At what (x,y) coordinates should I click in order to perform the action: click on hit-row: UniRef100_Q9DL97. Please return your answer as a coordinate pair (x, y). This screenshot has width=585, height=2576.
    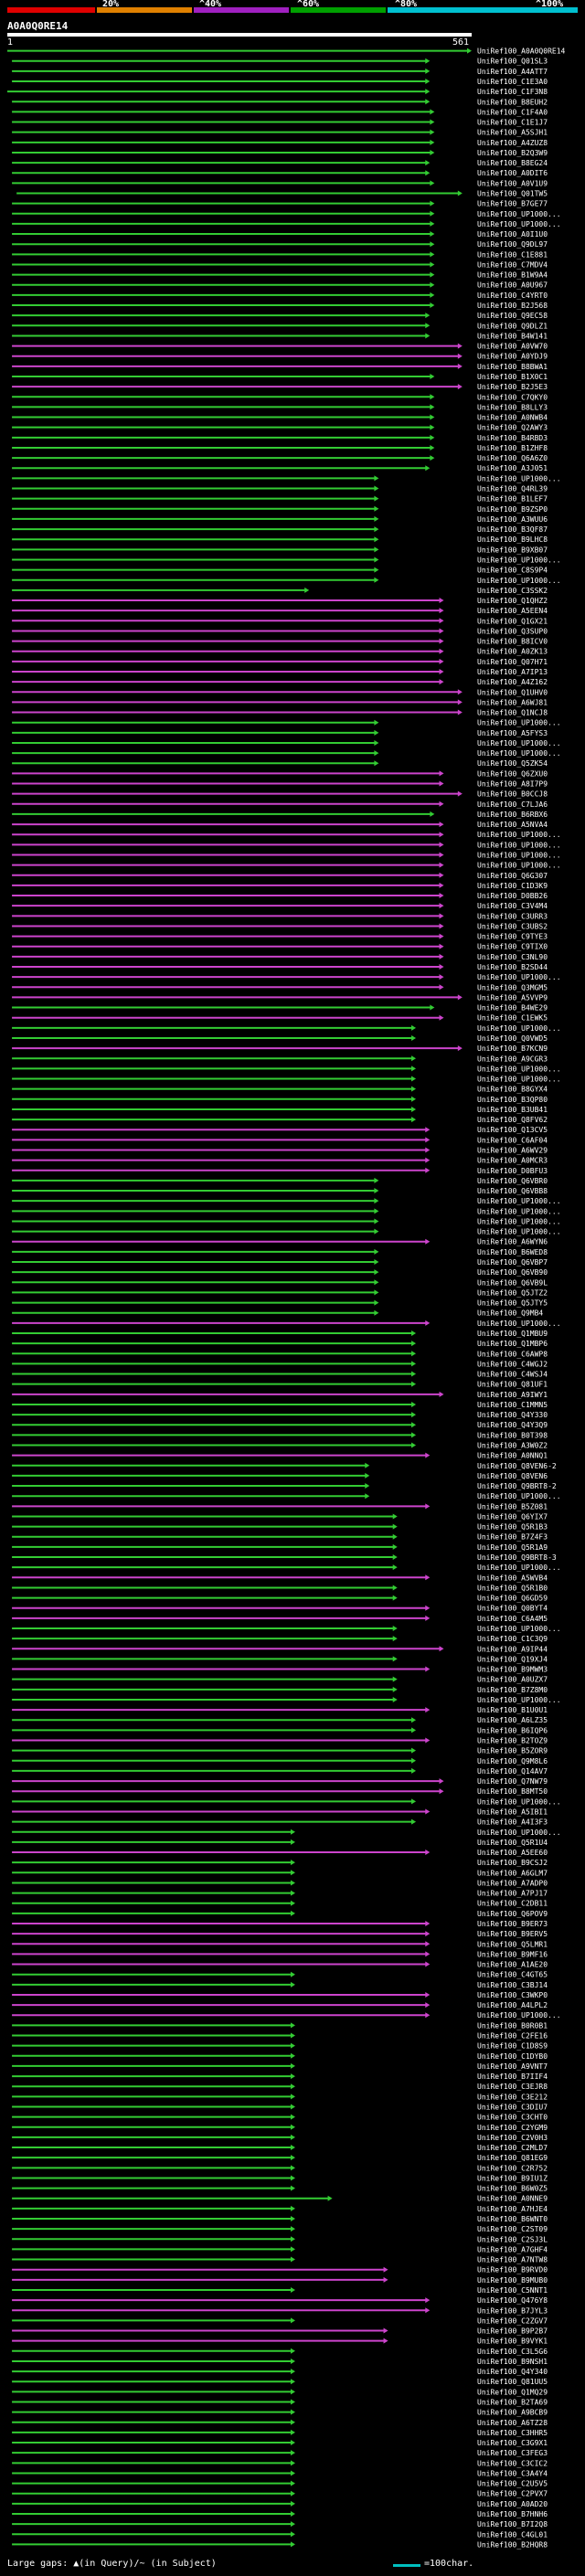
    Looking at the image, I should click on (280, 244).